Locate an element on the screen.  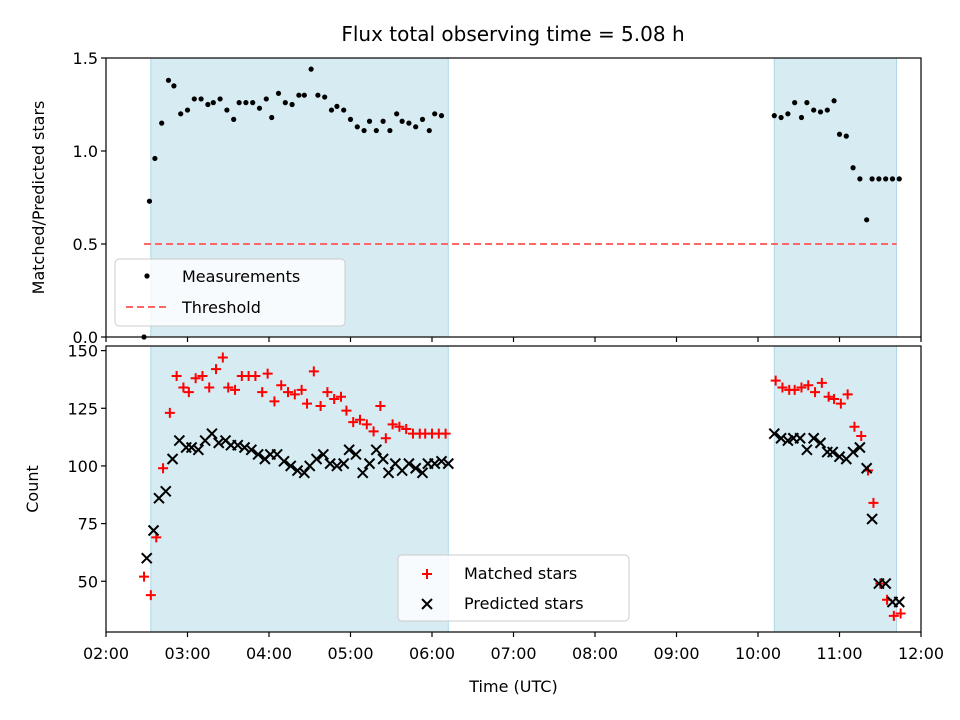
figure-title: Flux total observing time = 5.08 h is located at coordinates (512, 34).